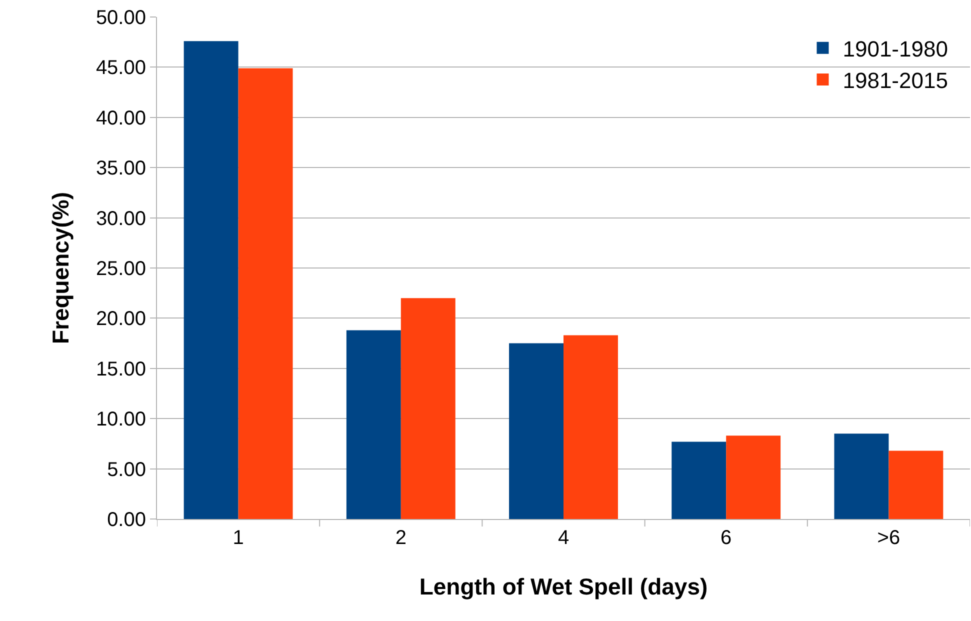  I want to click on y-tick-label: 45.00, so click(121, 68).